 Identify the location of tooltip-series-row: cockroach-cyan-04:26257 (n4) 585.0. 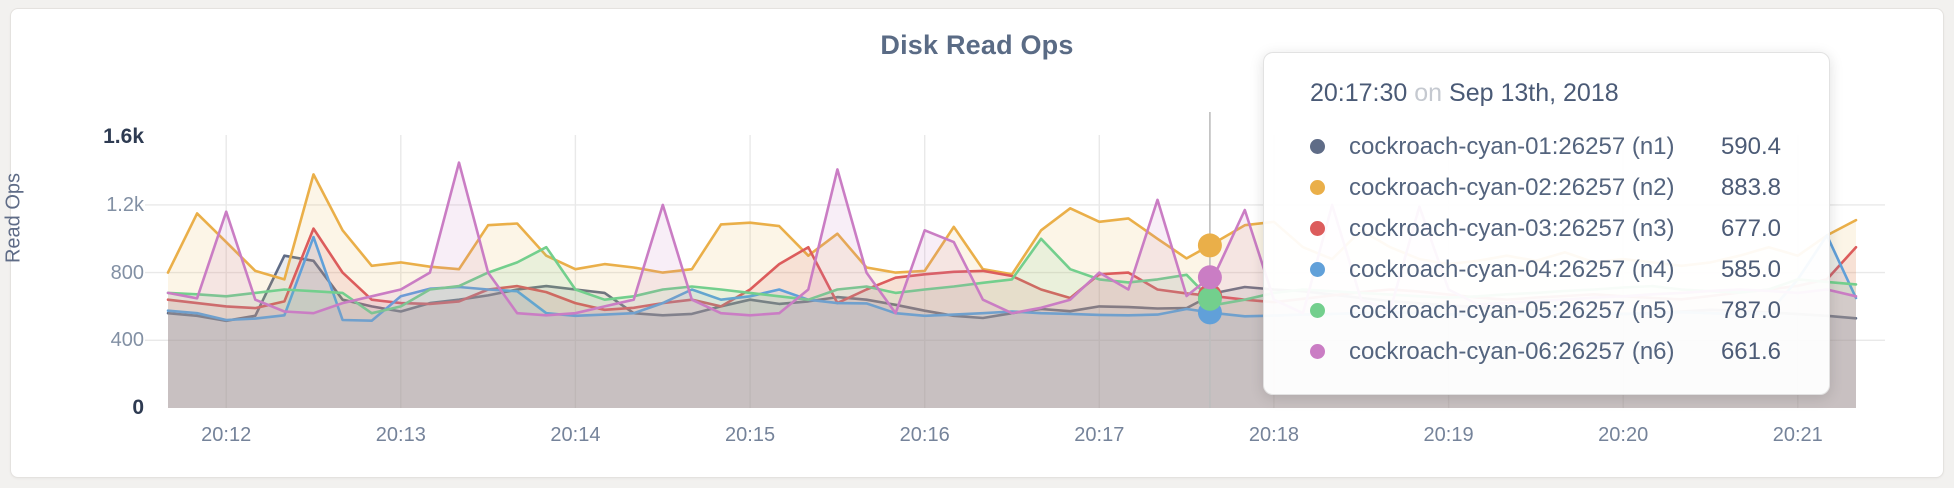
(1545, 269).